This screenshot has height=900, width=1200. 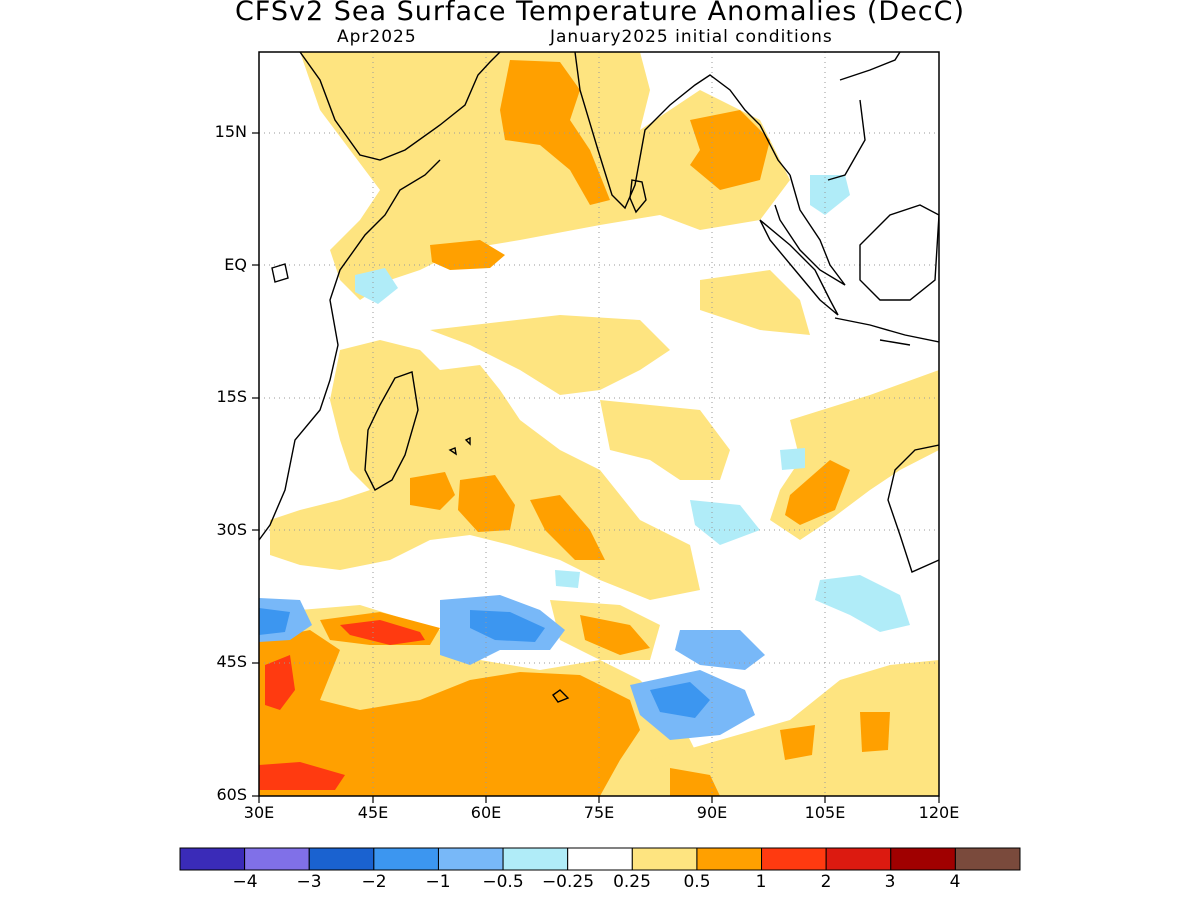 I want to click on colorbar-label: 0.5, so click(x=697, y=882).